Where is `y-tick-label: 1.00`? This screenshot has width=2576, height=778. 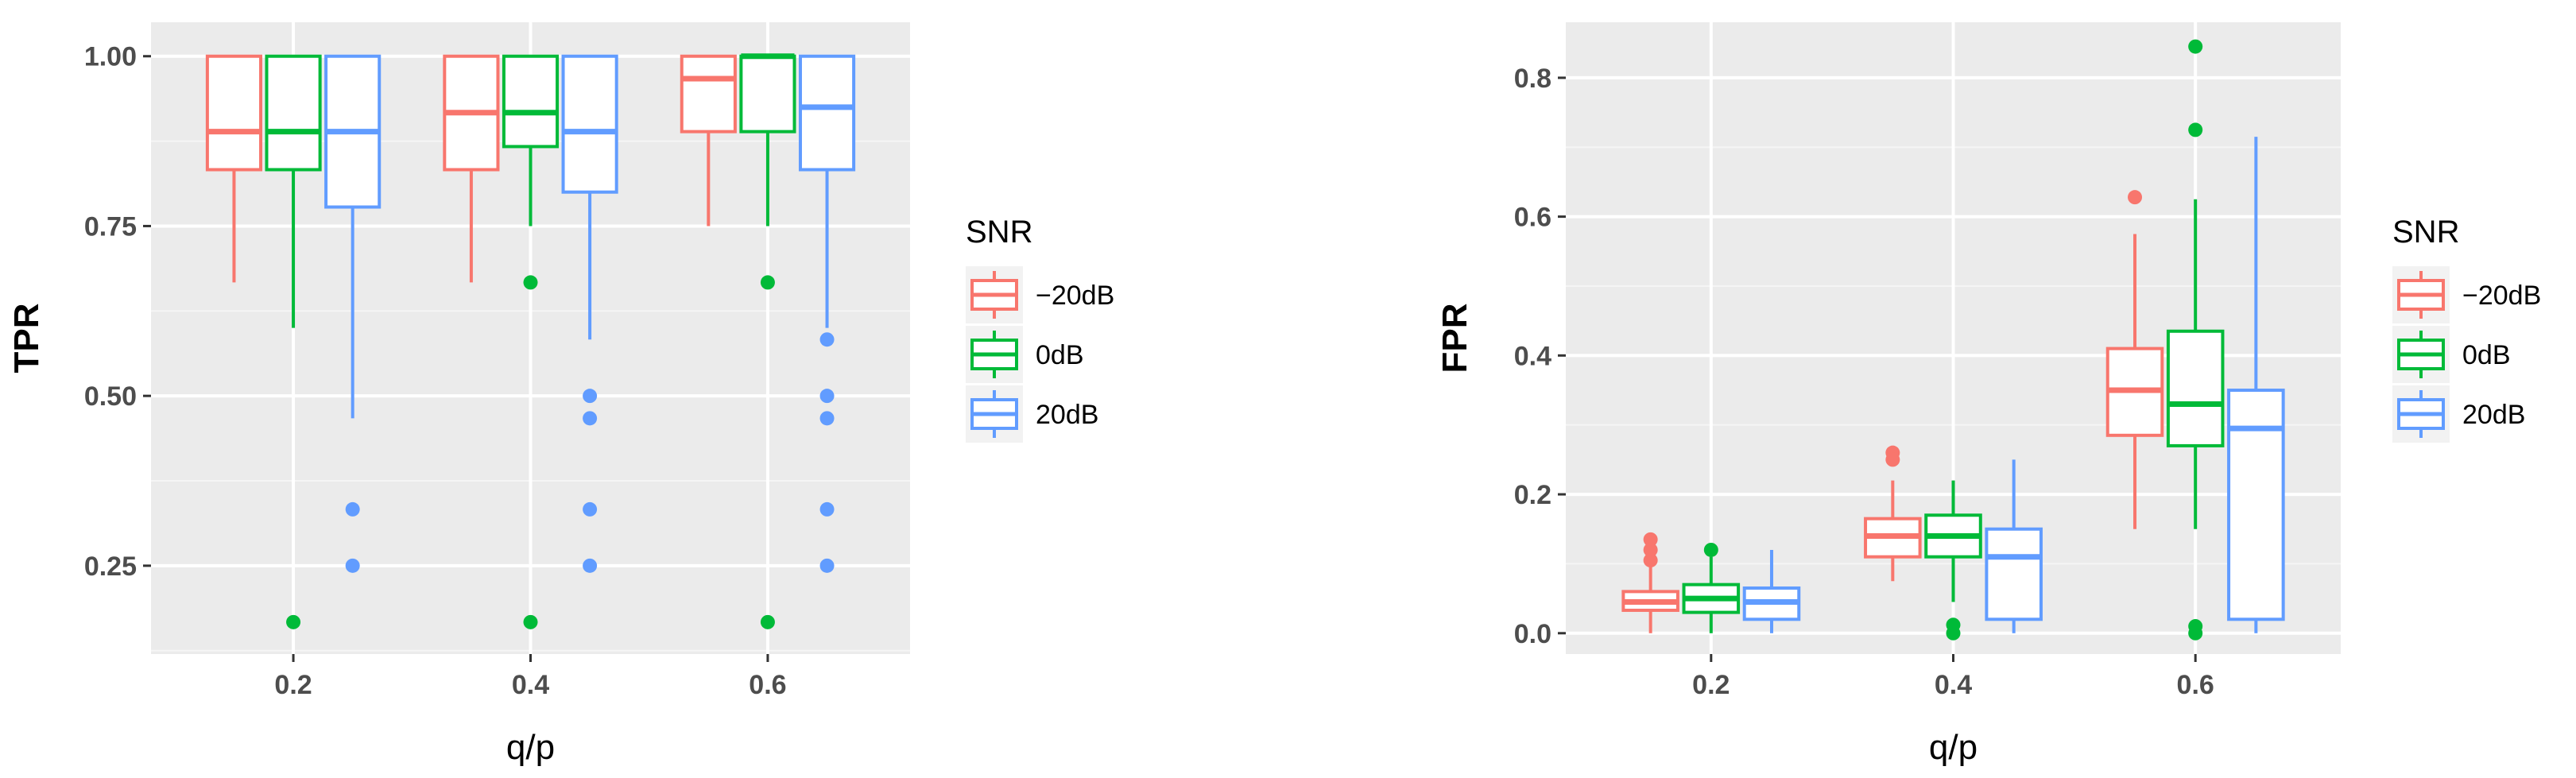
y-tick-label: 1.00 is located at coordinates (111, 57).